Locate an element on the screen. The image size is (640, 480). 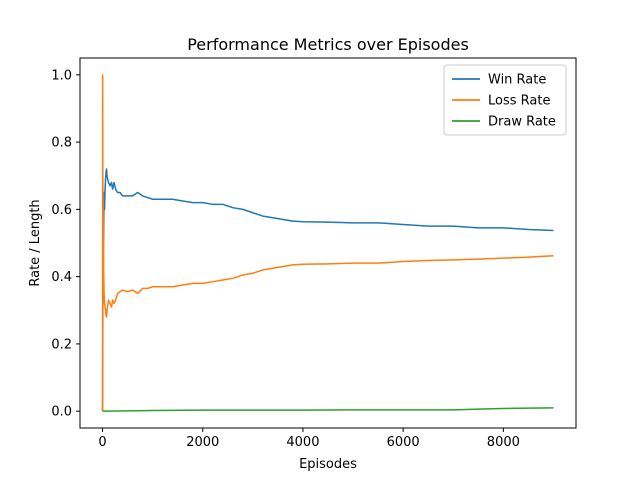
y-tick-label: 0.0 is located at coordinates (61, 412).